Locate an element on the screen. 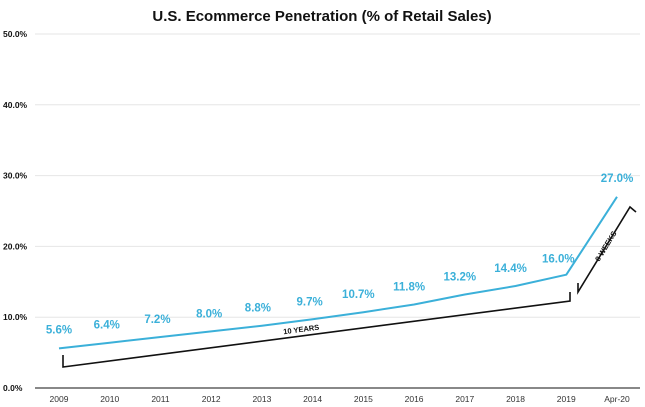 This screenshot has height=407, width=645. data-label: 5.6% is located at coordinates (59, 330).